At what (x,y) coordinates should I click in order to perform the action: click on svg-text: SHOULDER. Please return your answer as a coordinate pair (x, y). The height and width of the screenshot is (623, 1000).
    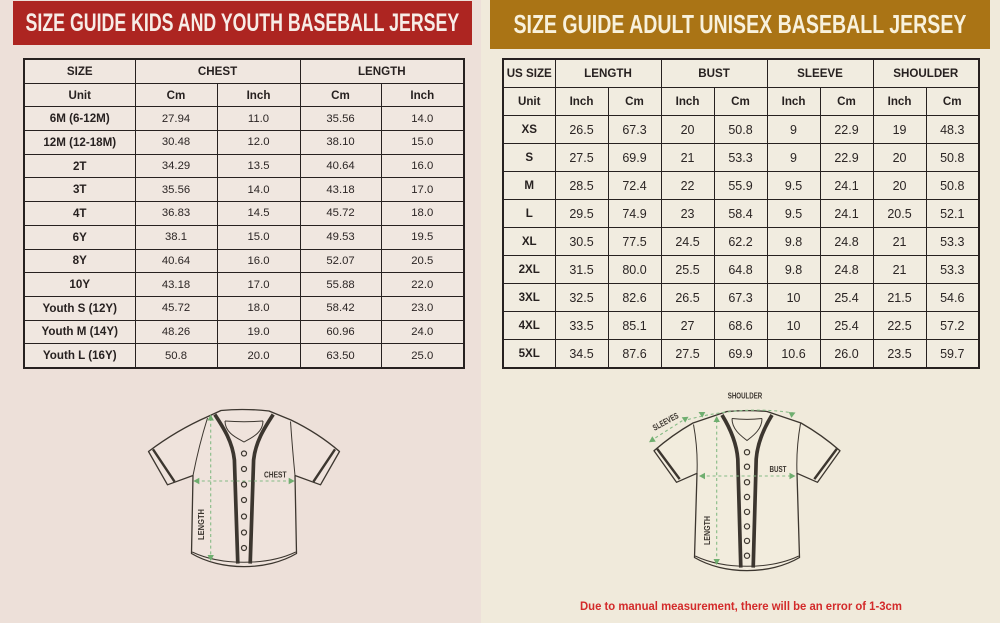
    Looking at the image, I should click on (744, 396).